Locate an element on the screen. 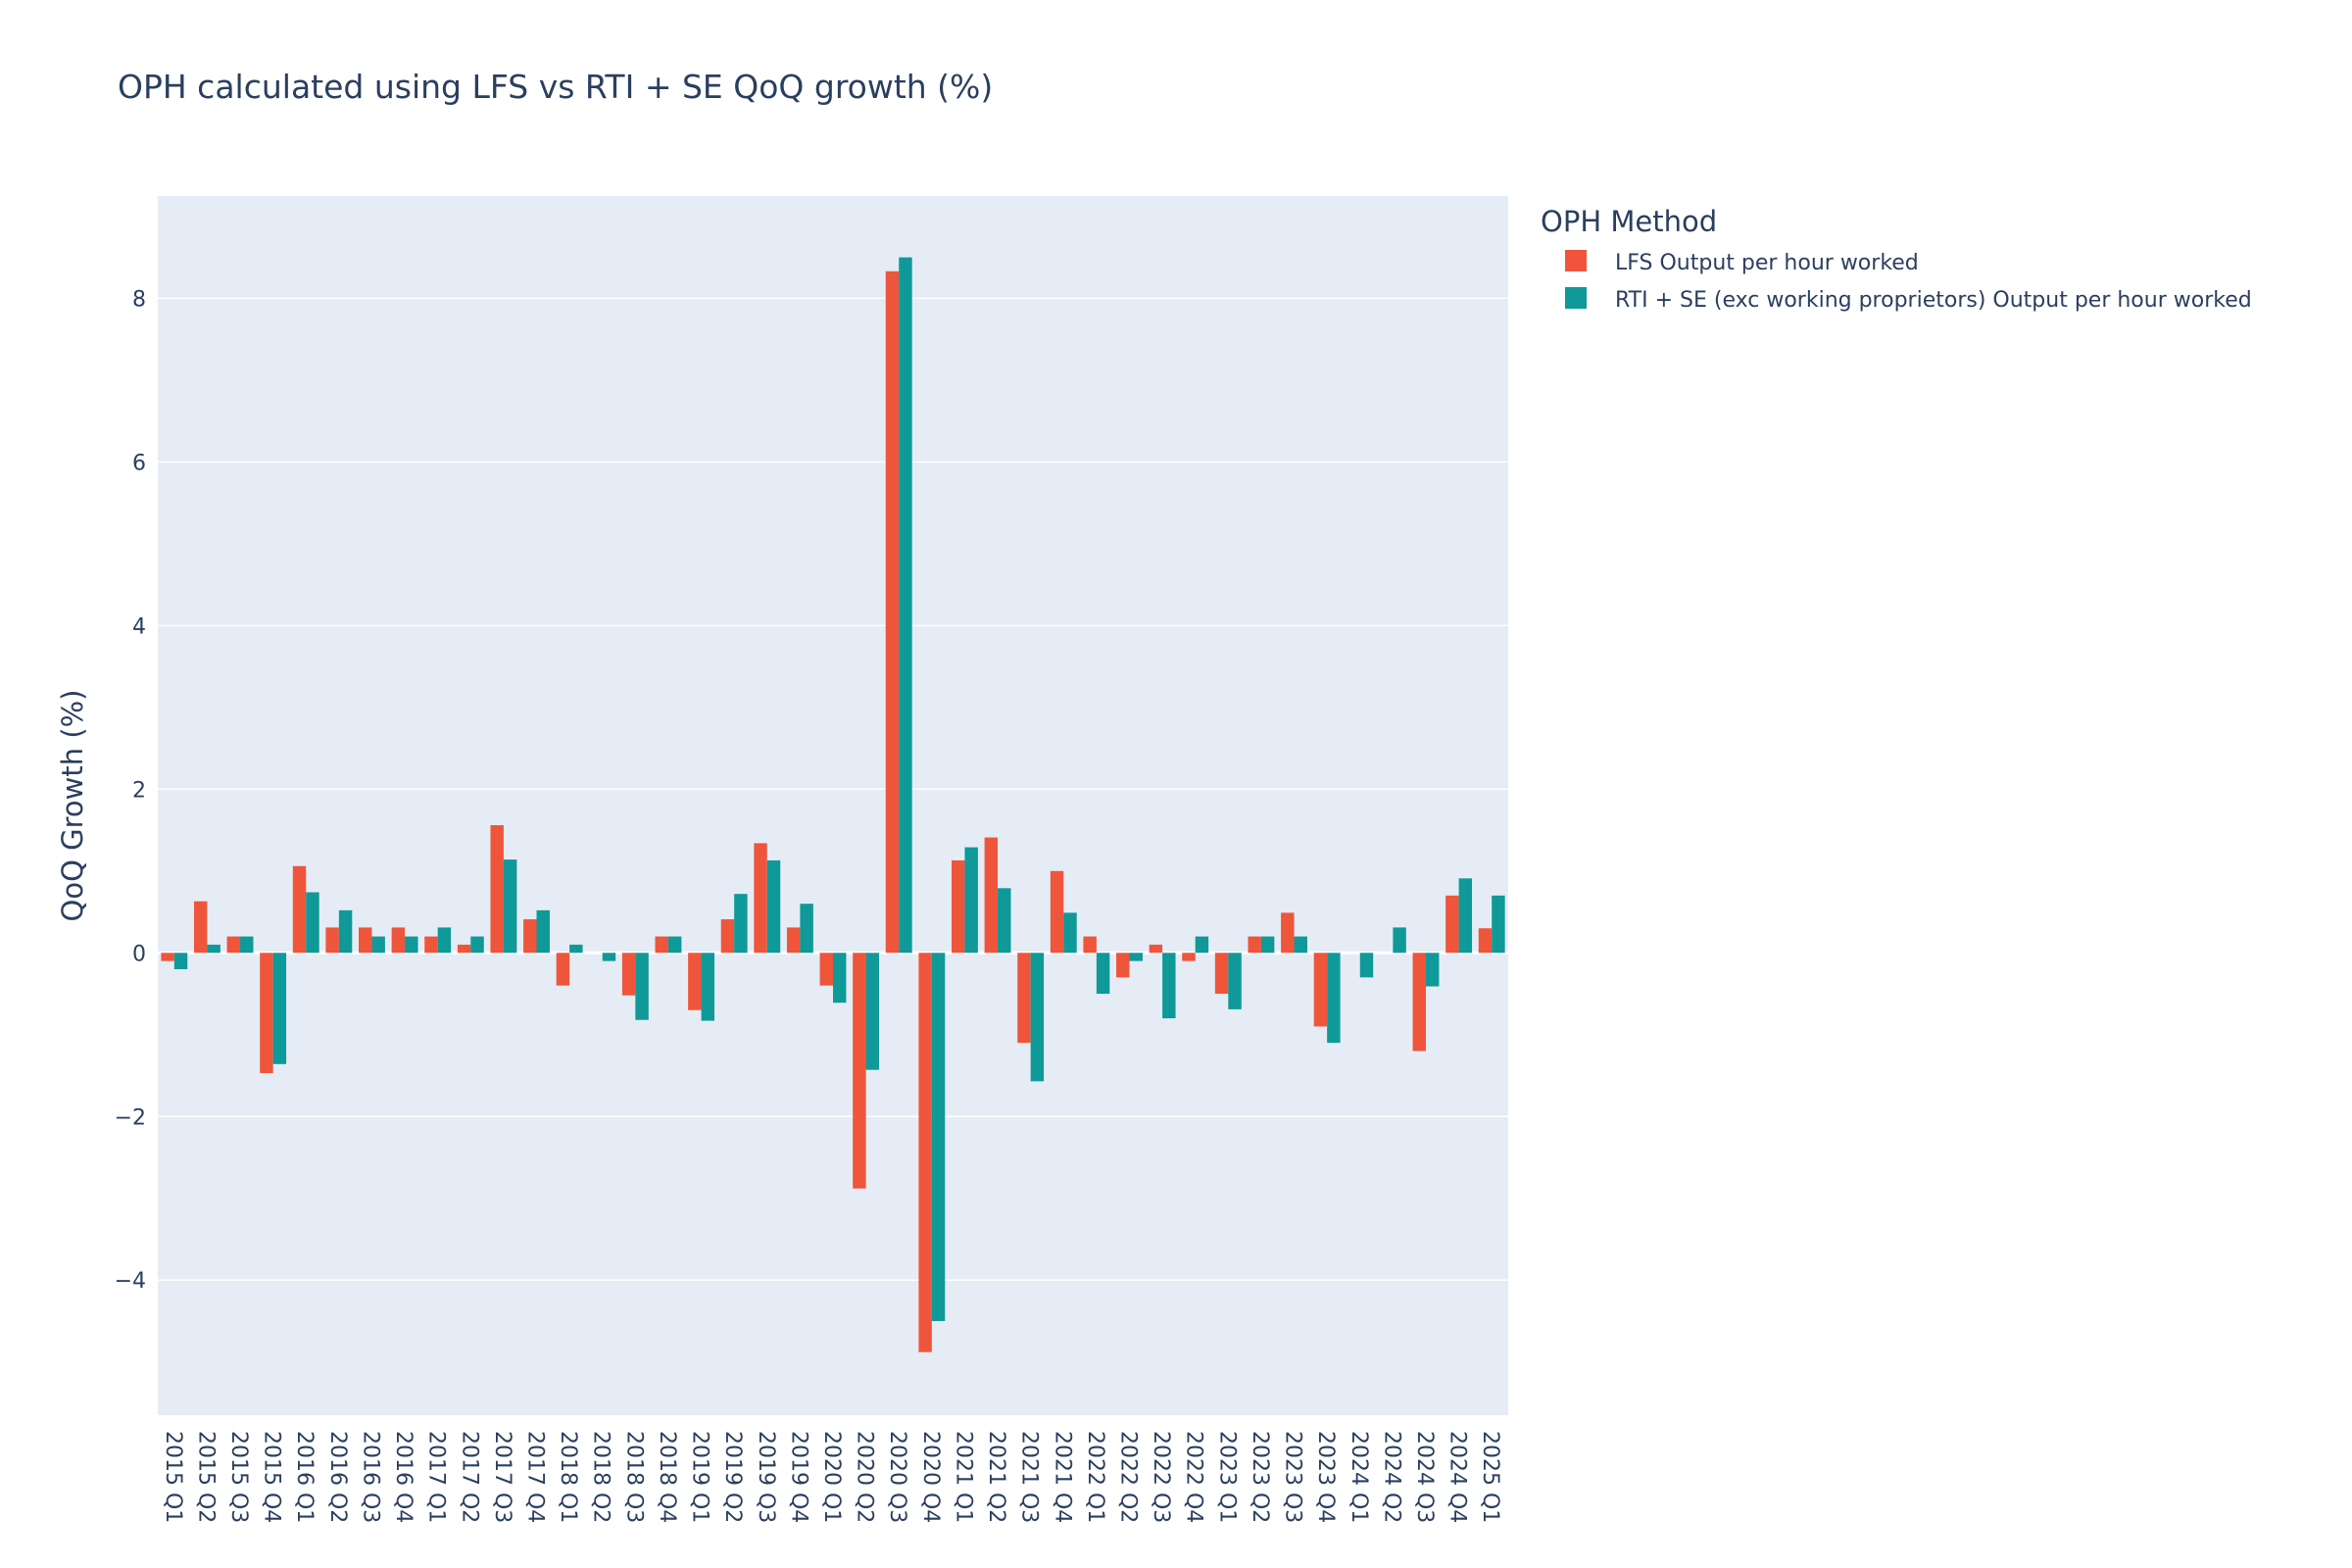  bar-rti-se-2024-q3 is located at coordinates (1432, 970).